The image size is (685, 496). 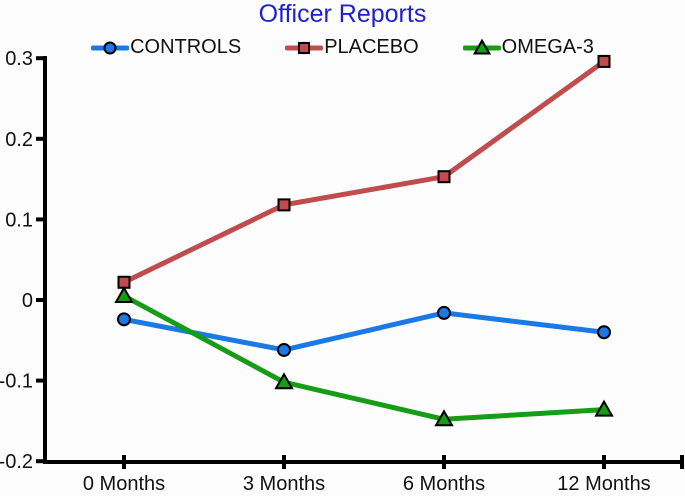 What do you see at coordinates (19, 140) in the screenshot?
I see `y-tick-label: 0.2` at bounding box center [19, 140].